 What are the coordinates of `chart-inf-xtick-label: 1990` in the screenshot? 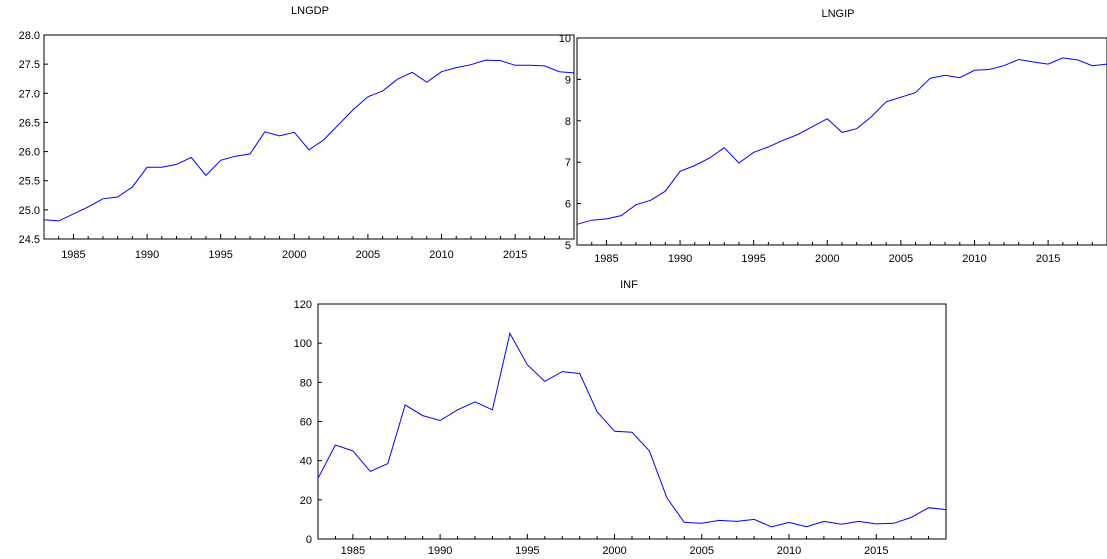 It's located at (440, 551).